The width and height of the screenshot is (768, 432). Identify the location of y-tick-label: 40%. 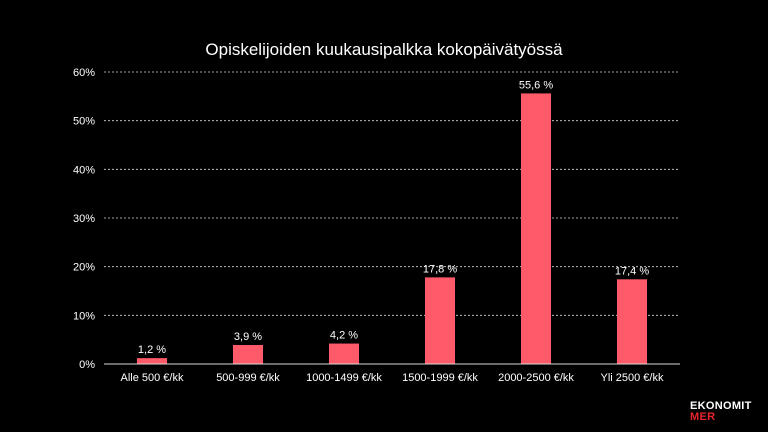
(84, 170).